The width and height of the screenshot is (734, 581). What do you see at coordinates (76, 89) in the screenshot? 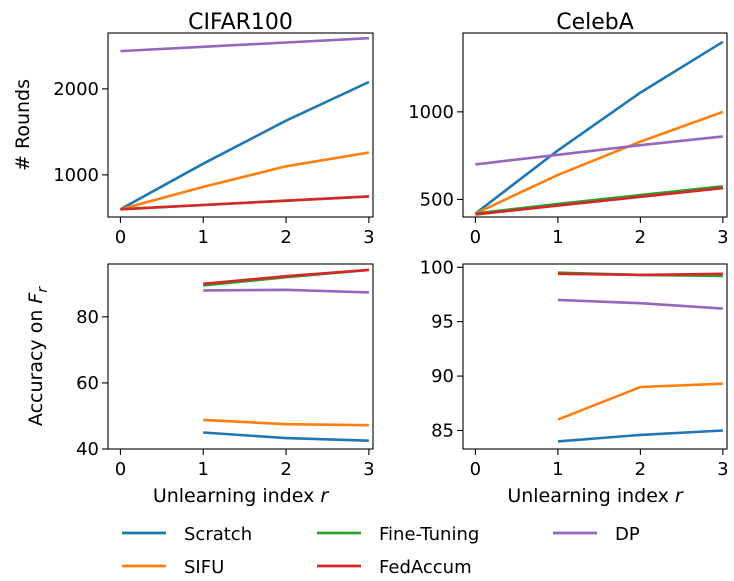
I see `y-tick-label: 2000` at bounding box center [76, 89].